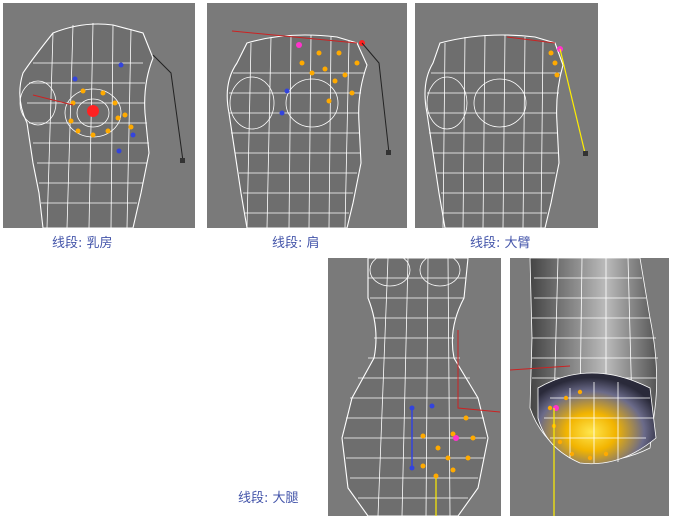  Describe the element at coordinates (268, 498) in the screenshot. I see `caption-thigh: 线段: 大腿` at that location.